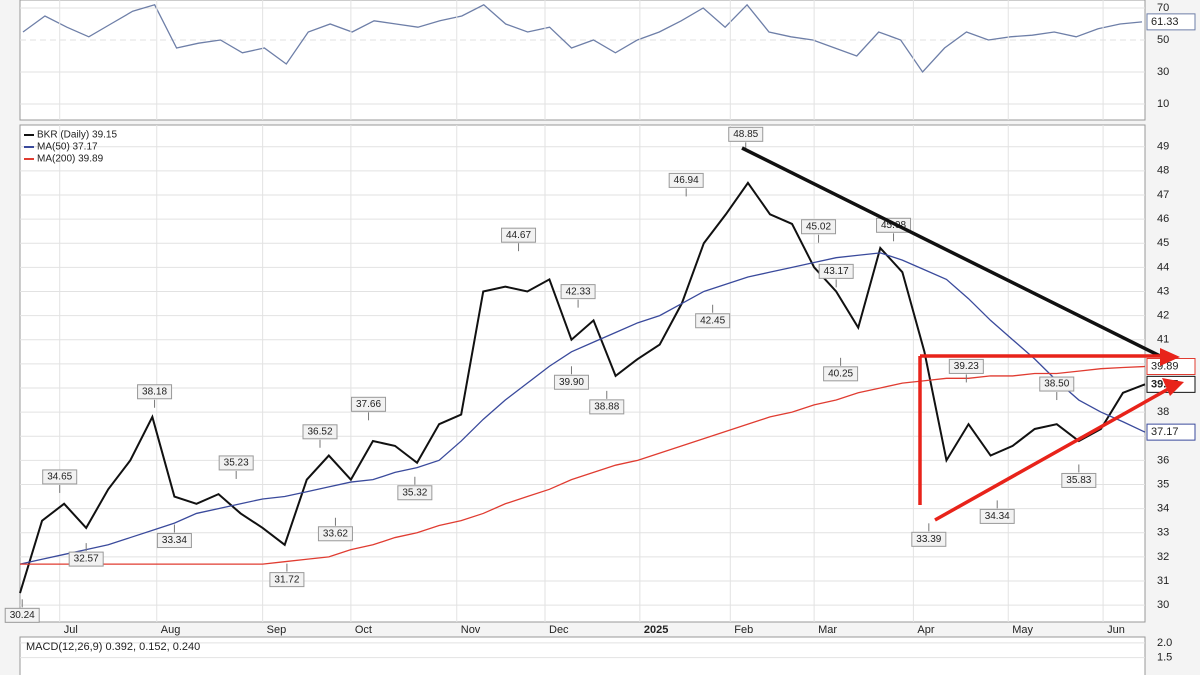 This screenshot has width=1200, height=675. What do you see at coordinates (1164, 657) in the screenshot?
I see `y-tick-label: 1.5` at bounding box center [1164, 657].